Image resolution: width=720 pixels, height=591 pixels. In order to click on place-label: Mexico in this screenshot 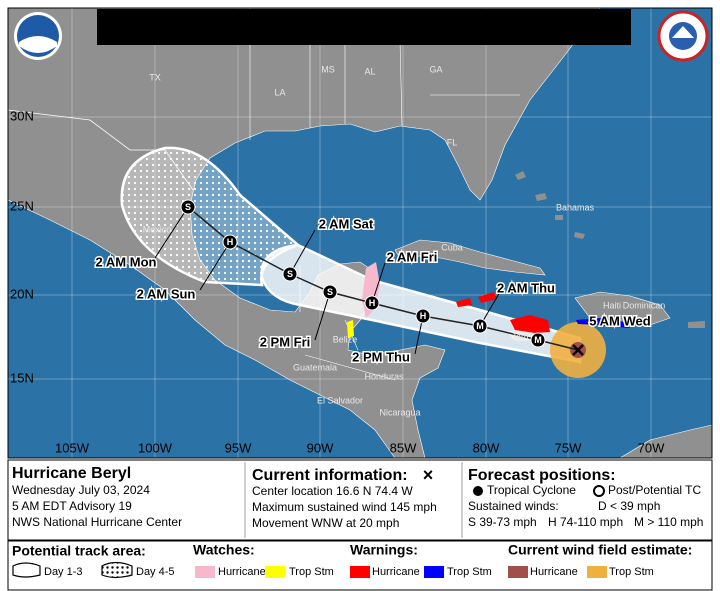, I will do `click(330, 302)`.